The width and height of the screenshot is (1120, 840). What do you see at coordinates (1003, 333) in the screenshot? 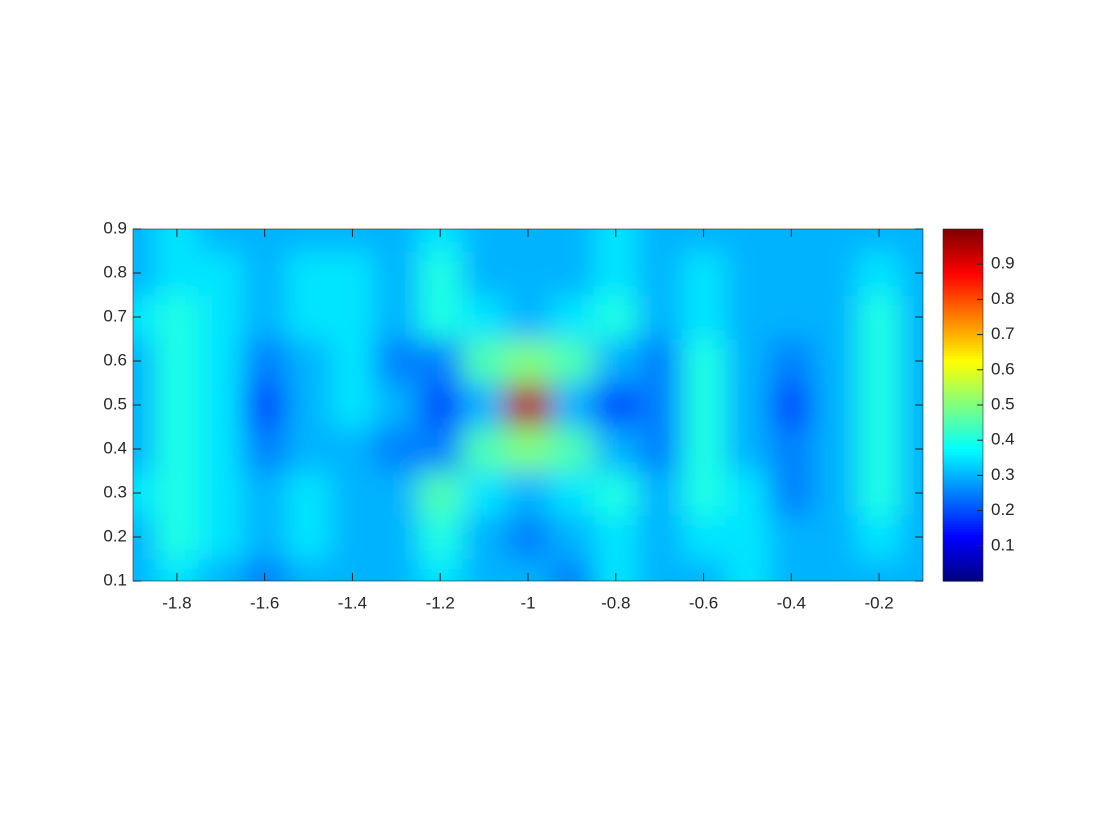
I see `colorbar-tick-label: 0.7` at bounding box center [1003, 333].